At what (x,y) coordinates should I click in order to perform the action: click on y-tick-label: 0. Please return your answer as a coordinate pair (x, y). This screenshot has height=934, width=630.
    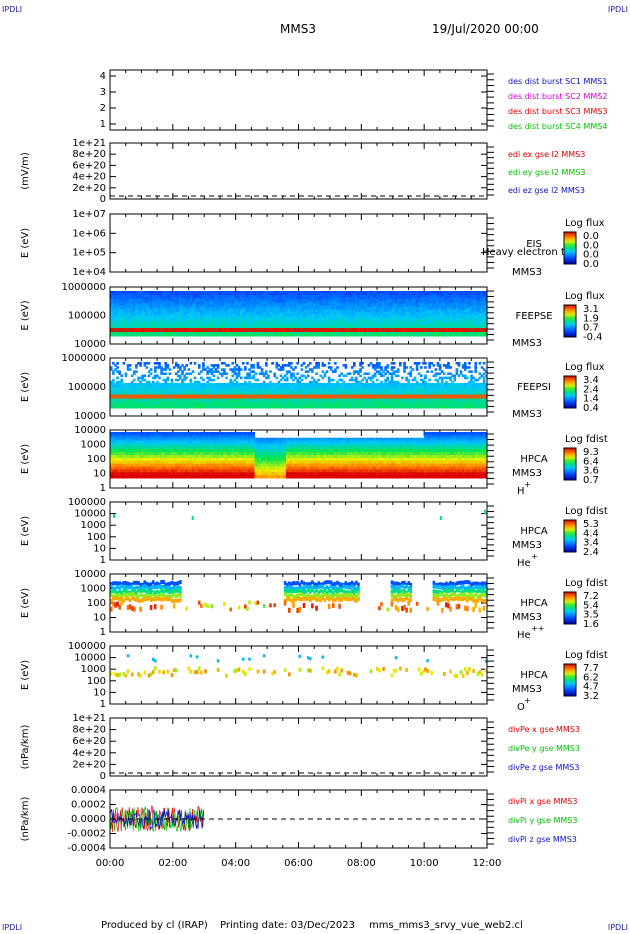
    Looking at the image, I should click on (103, 199).